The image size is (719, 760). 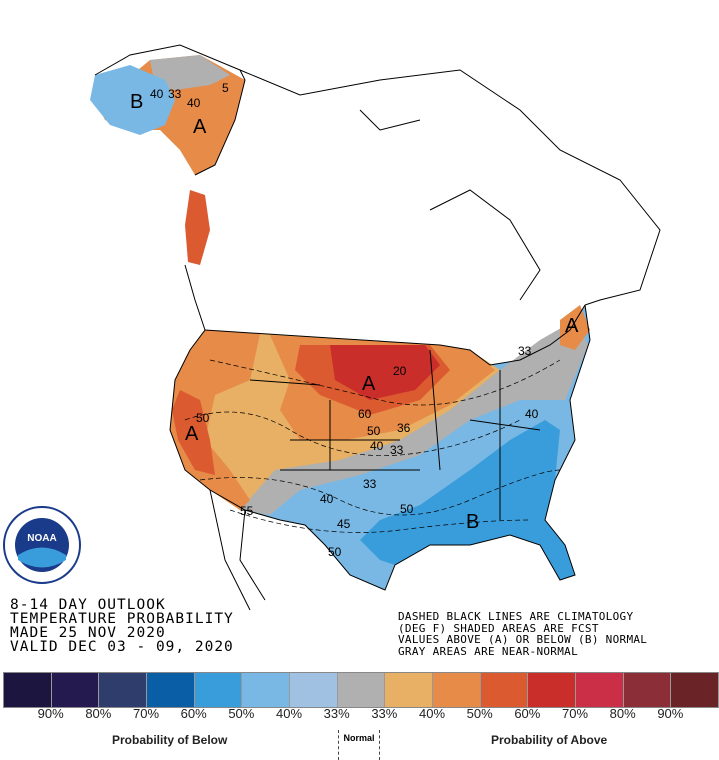 I want to click on made-date: MADE 25 NOV 2020, so click(x=88, y=633).